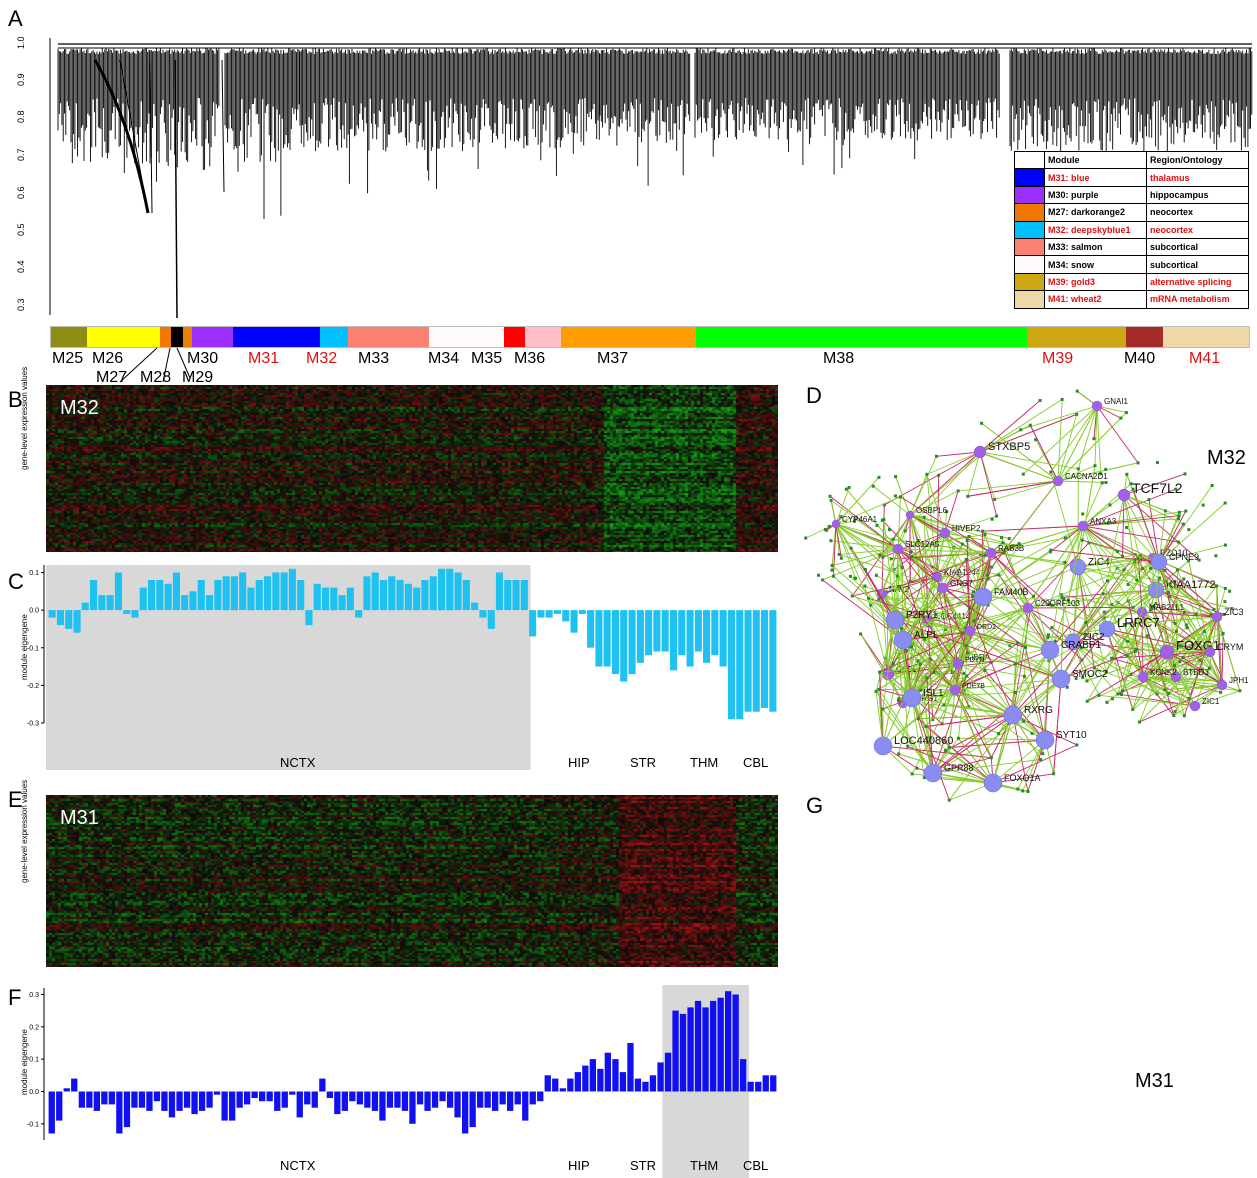 The image size is (1257, 1178). Describe the element at coordinates (911, 620) in the screenshot. I see `gene-node: P2RY1` at that location.